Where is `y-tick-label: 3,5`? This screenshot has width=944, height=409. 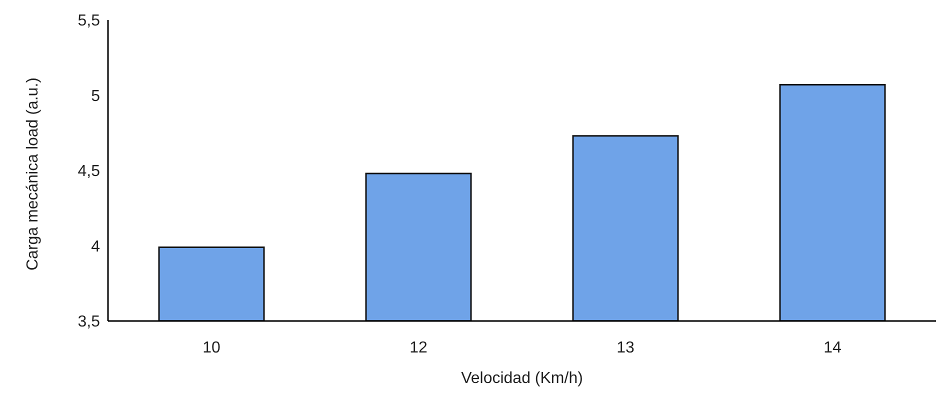 y-tick-label: 3,5 is located at coordinates (89, 322).